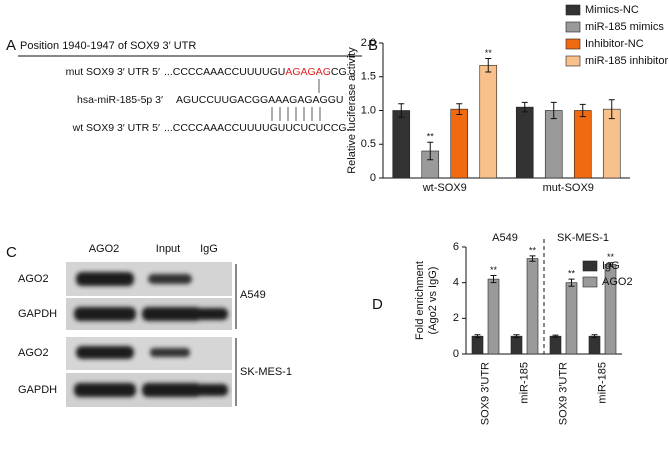  I want to click on y-axis-label: Relative luciferase activity, so click(352, 110).